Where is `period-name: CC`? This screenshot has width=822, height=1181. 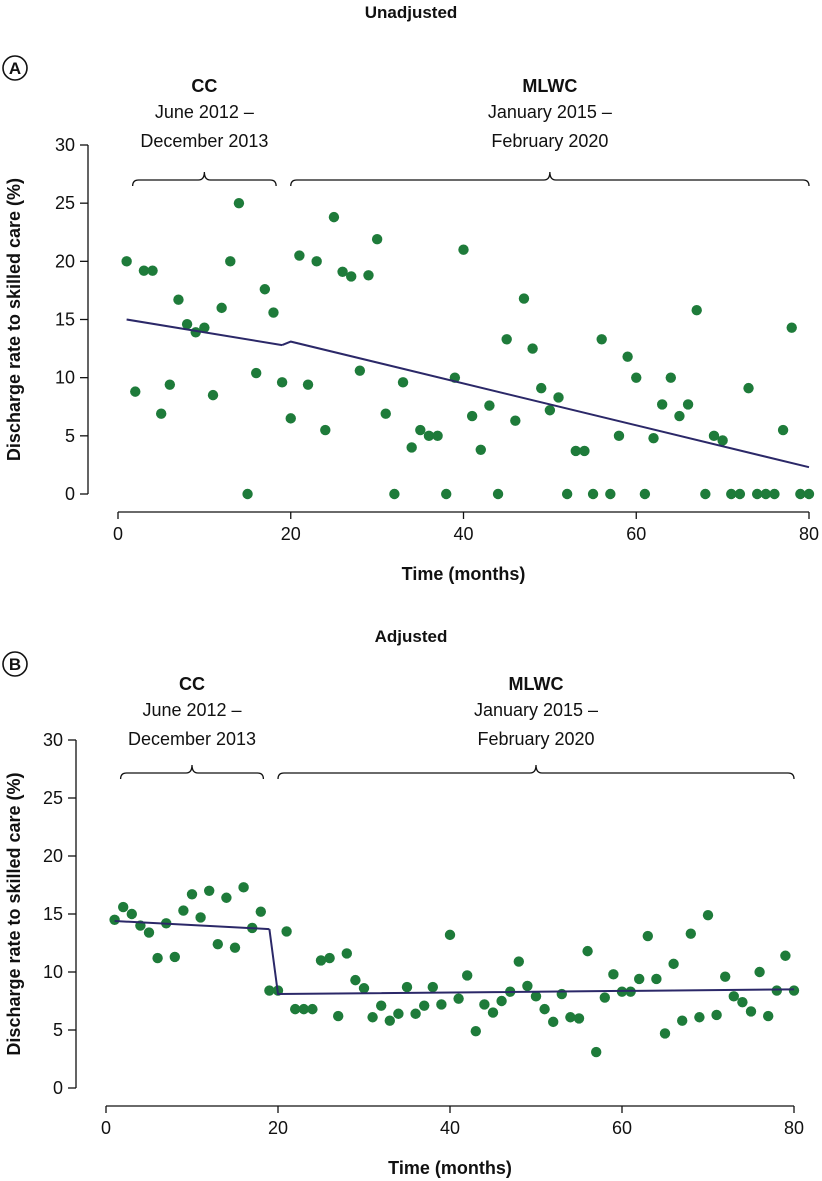 period-name: CC is located at coordinates (204, 86).